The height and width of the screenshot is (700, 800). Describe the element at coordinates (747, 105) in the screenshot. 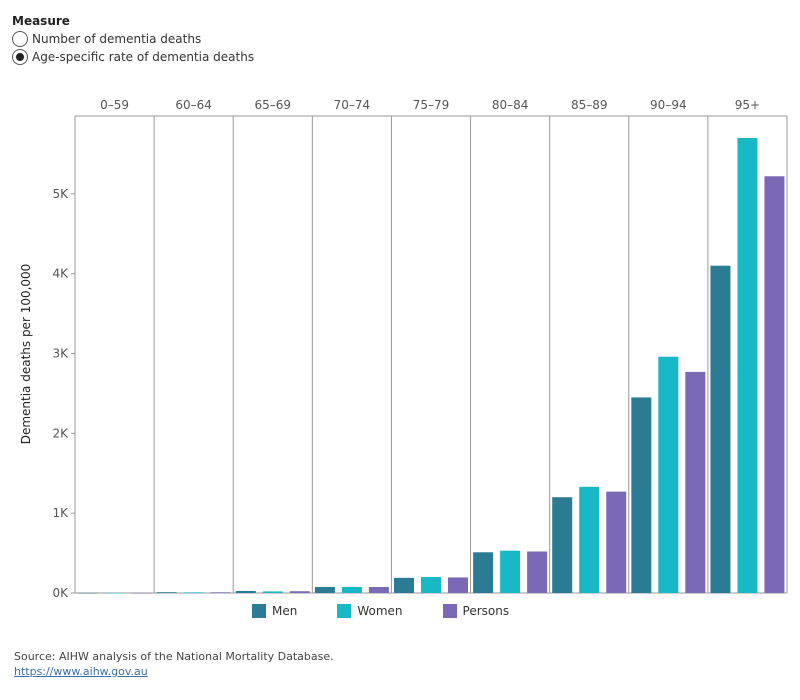

I see `panel-label: 95+` at that location.